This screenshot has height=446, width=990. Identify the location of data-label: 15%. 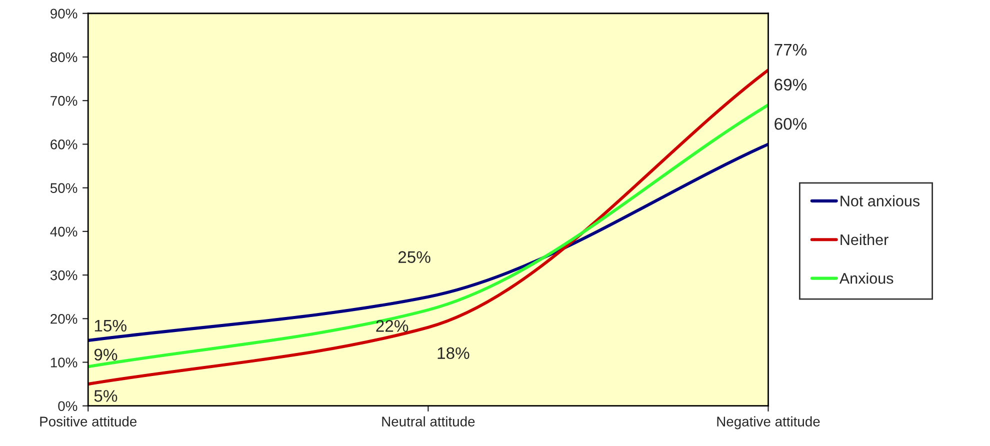
(110, 326).